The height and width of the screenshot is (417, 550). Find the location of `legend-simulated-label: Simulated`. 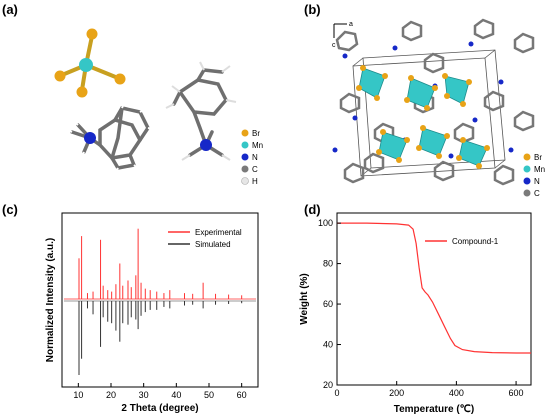

legend-simulated-label: Simulated is located at coordinates (213, 244).